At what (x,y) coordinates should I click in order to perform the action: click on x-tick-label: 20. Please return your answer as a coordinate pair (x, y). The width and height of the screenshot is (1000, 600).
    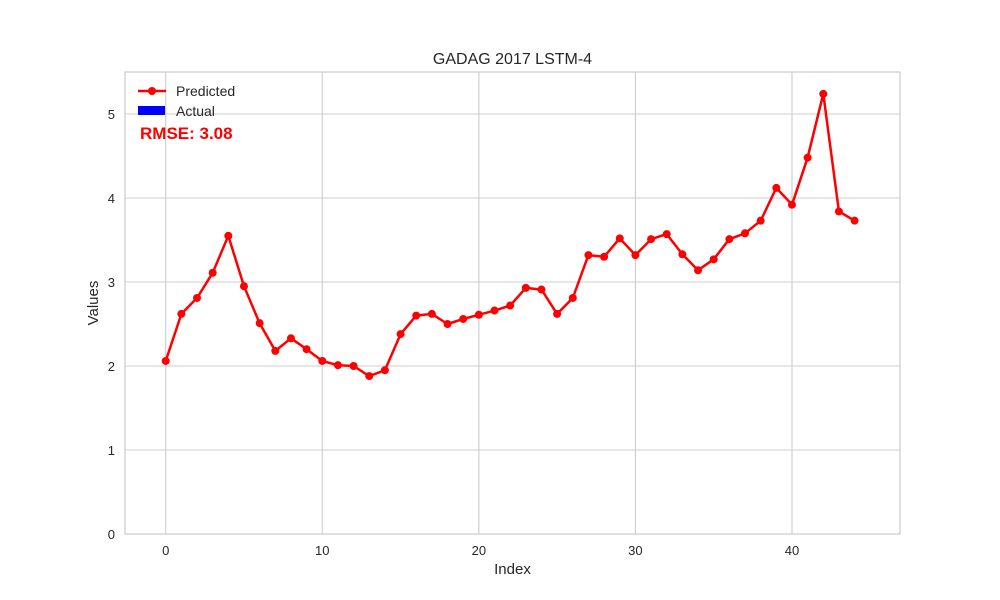
    Looking at the image, I should click on (479, 550).